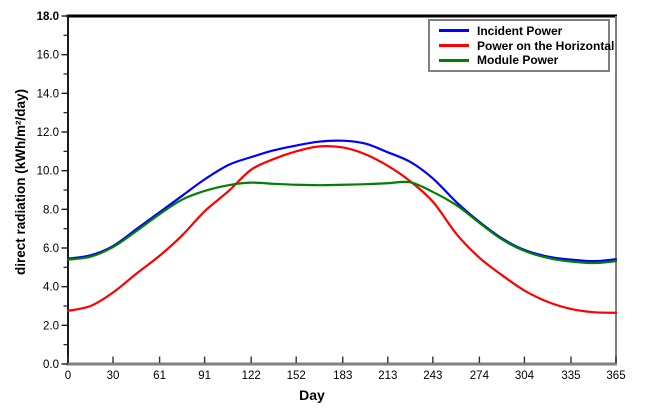 This screenshot has width=645, height=411. I want to click on x-axis-tick-label: 152, so click(296, 376).